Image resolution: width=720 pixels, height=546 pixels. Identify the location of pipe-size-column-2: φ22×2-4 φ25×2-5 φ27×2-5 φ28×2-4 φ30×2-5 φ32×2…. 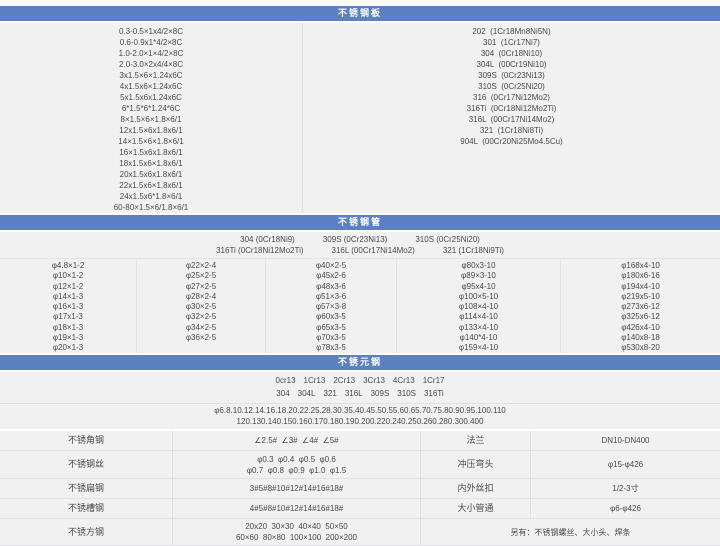
(200, 306).